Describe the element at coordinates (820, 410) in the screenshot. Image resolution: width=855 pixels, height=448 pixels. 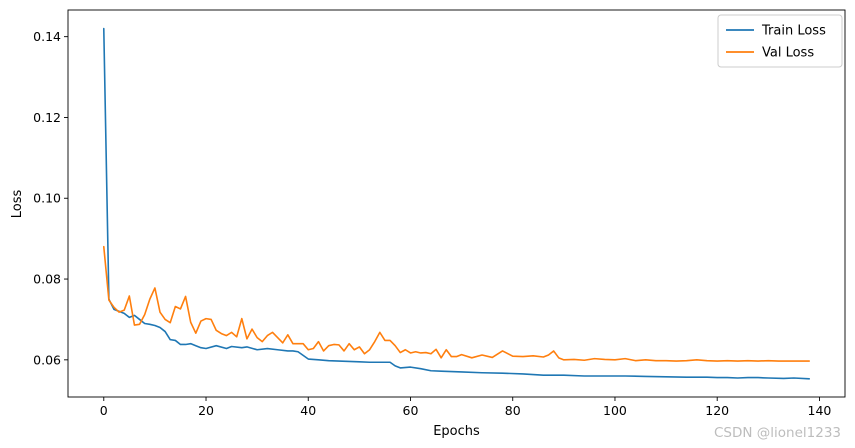
I see `x-tick-label: 140` at that location.